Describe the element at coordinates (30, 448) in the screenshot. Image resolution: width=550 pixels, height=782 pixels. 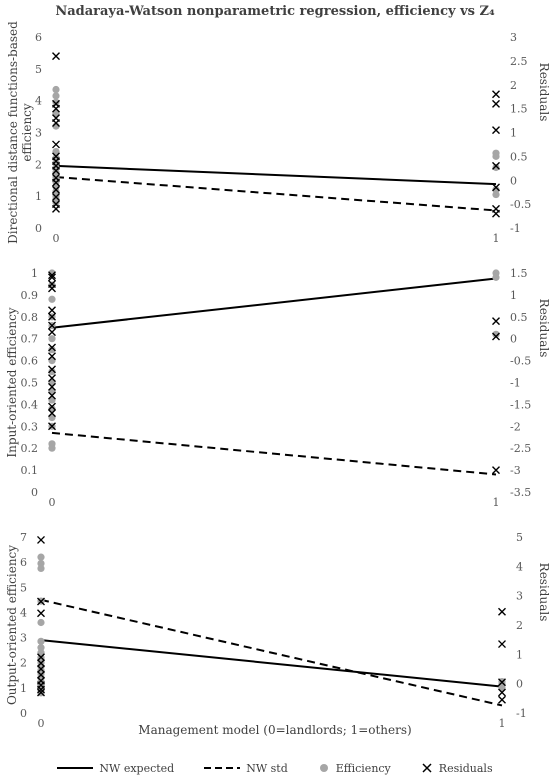
I see `y-tick-label: 0.2` at that location.